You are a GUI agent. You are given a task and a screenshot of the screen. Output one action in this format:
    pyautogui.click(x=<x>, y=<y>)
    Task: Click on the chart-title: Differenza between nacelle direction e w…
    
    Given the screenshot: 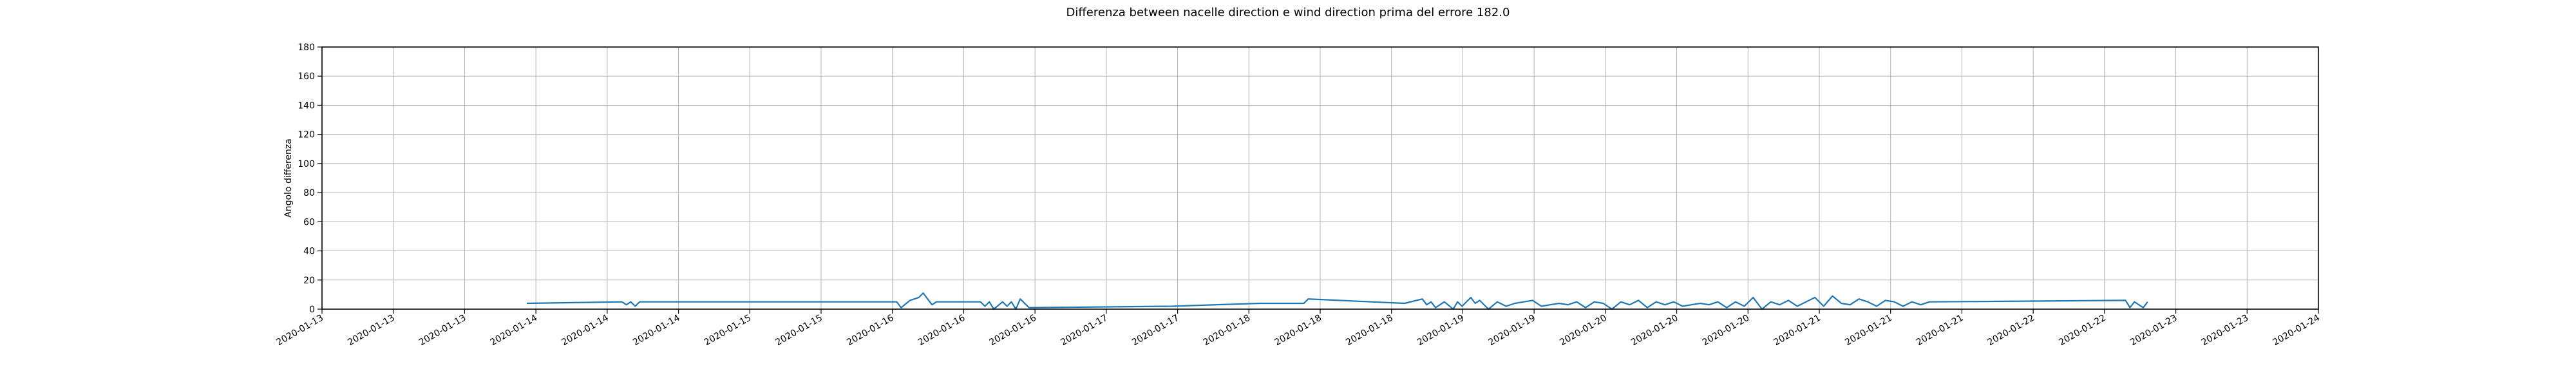 What is the action you would take?
    pyautogui.click(x=1288, y=13)
    